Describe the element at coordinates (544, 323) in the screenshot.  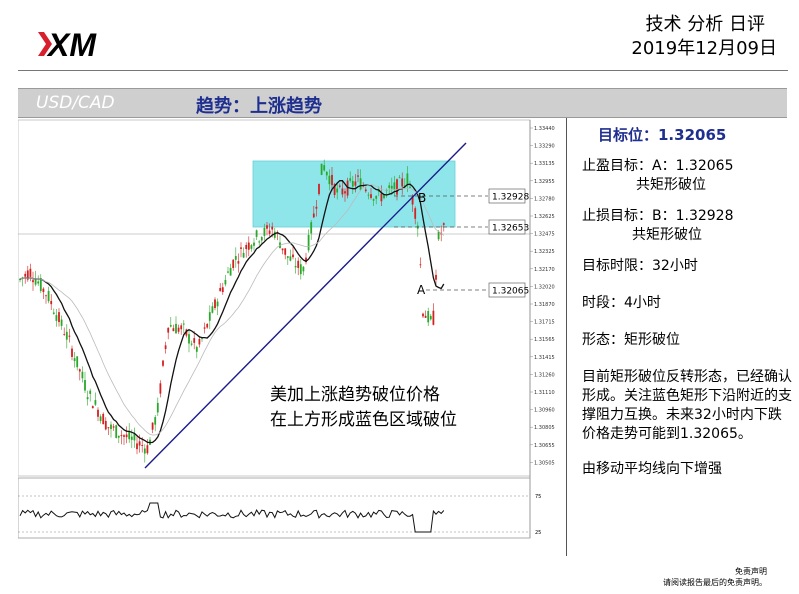
I see `y-tick-label: 1.31715` at that location.